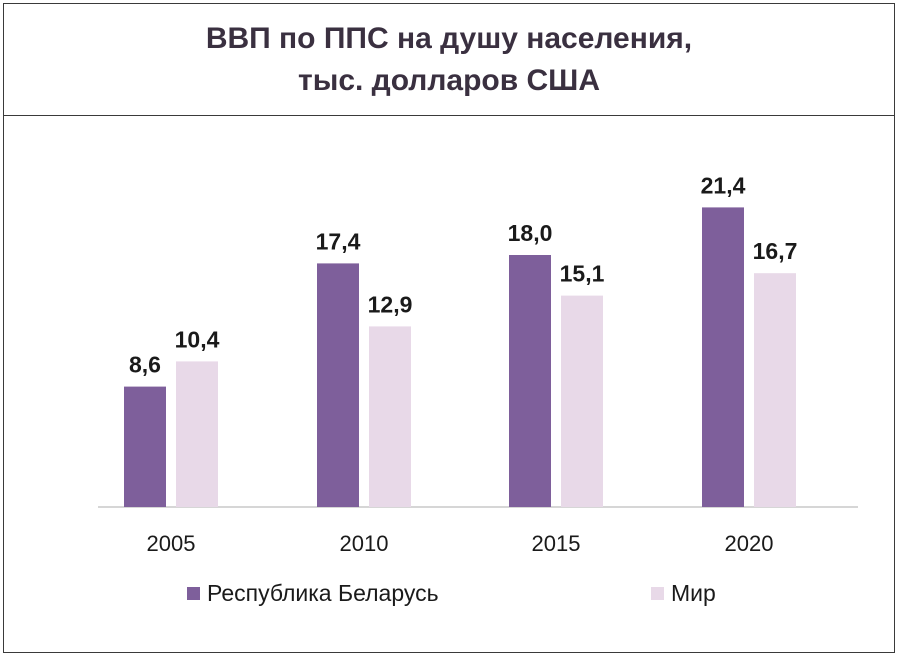 The image size is (900, 658). I want to click on data-label-world-2015: 15,1, so click(582, 274).